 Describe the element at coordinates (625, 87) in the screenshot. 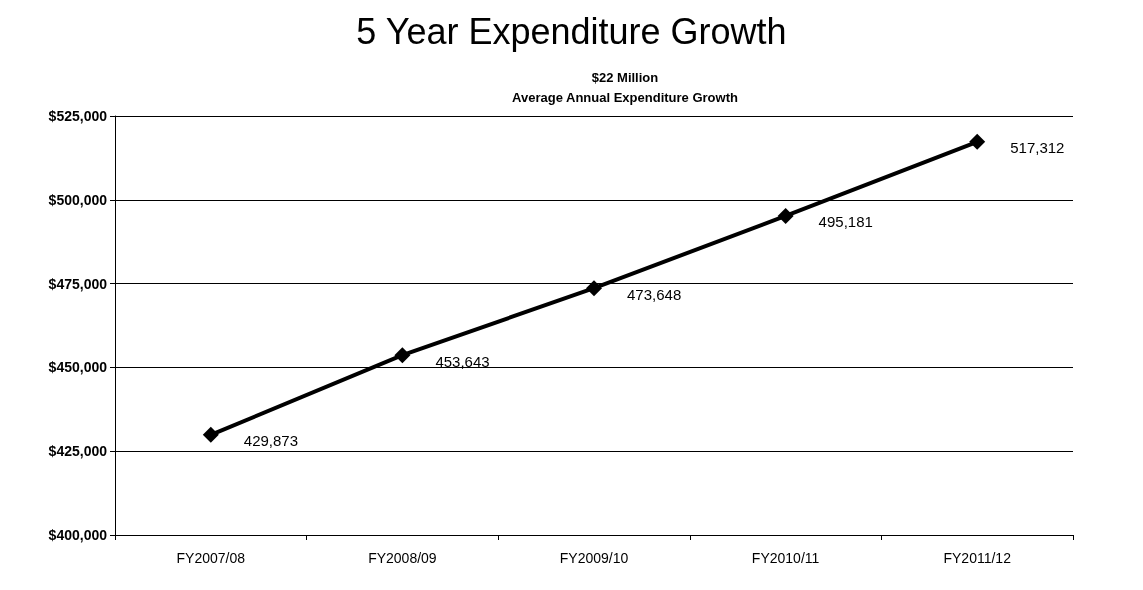

I see `chart-subtitle: $22 Million Average Annual Expenditure Growth` at that location.